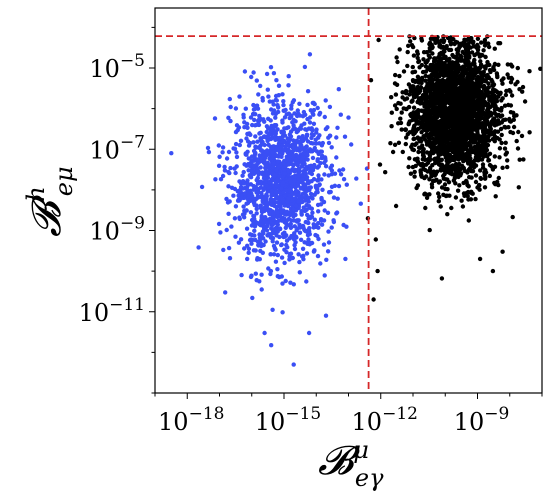  What do you see at coordinates (112, 311) in the screenshot?
I see `y-tick-label: 10−11` at bounding box center [112, 311].